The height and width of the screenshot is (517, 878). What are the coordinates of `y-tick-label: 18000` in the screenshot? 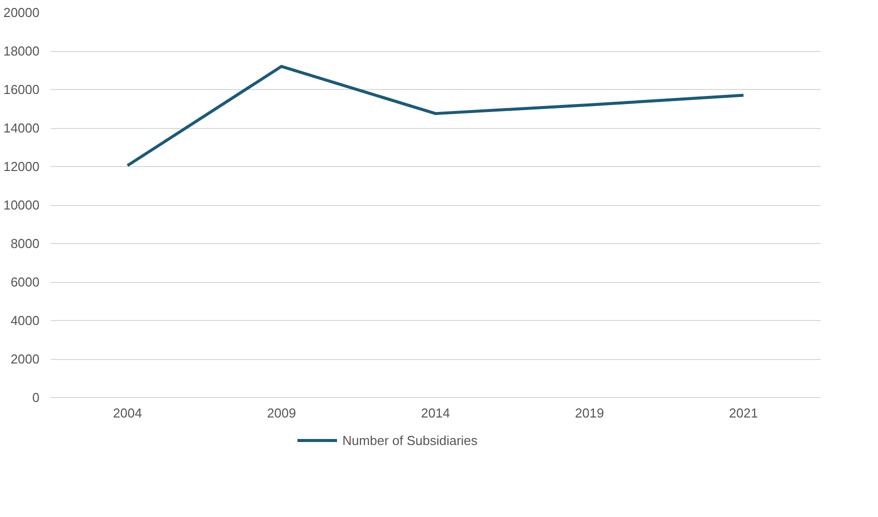 It's located at (21, 51).